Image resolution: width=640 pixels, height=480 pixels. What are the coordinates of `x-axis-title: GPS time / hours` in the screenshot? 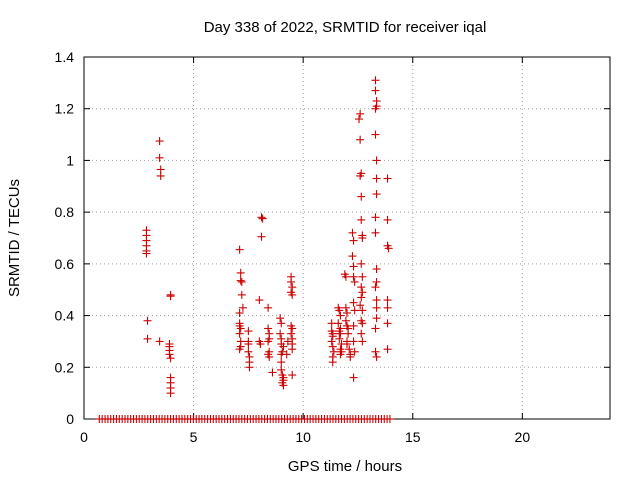 It's located at (345, 466).